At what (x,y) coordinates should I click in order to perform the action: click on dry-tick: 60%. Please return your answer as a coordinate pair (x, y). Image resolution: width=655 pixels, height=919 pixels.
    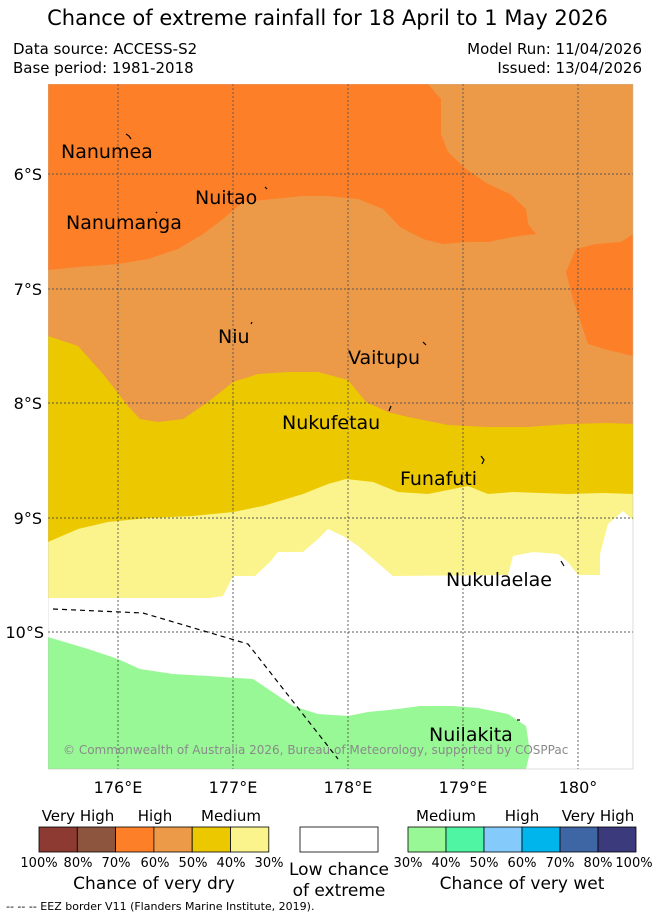
    Looking at the image, I should click on (155, 863).